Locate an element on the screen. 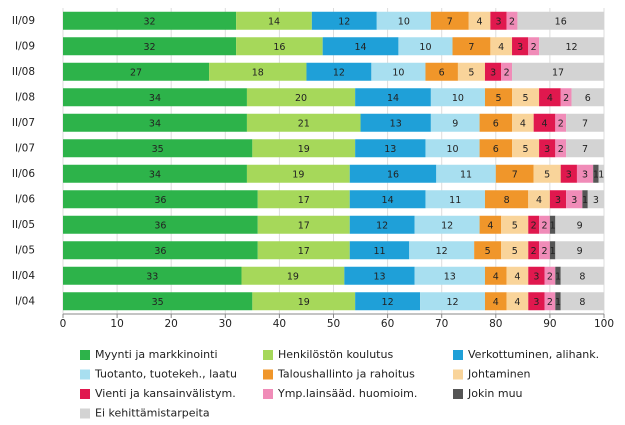  legend-label: Jokin muu is located at coordinates (495, 393).